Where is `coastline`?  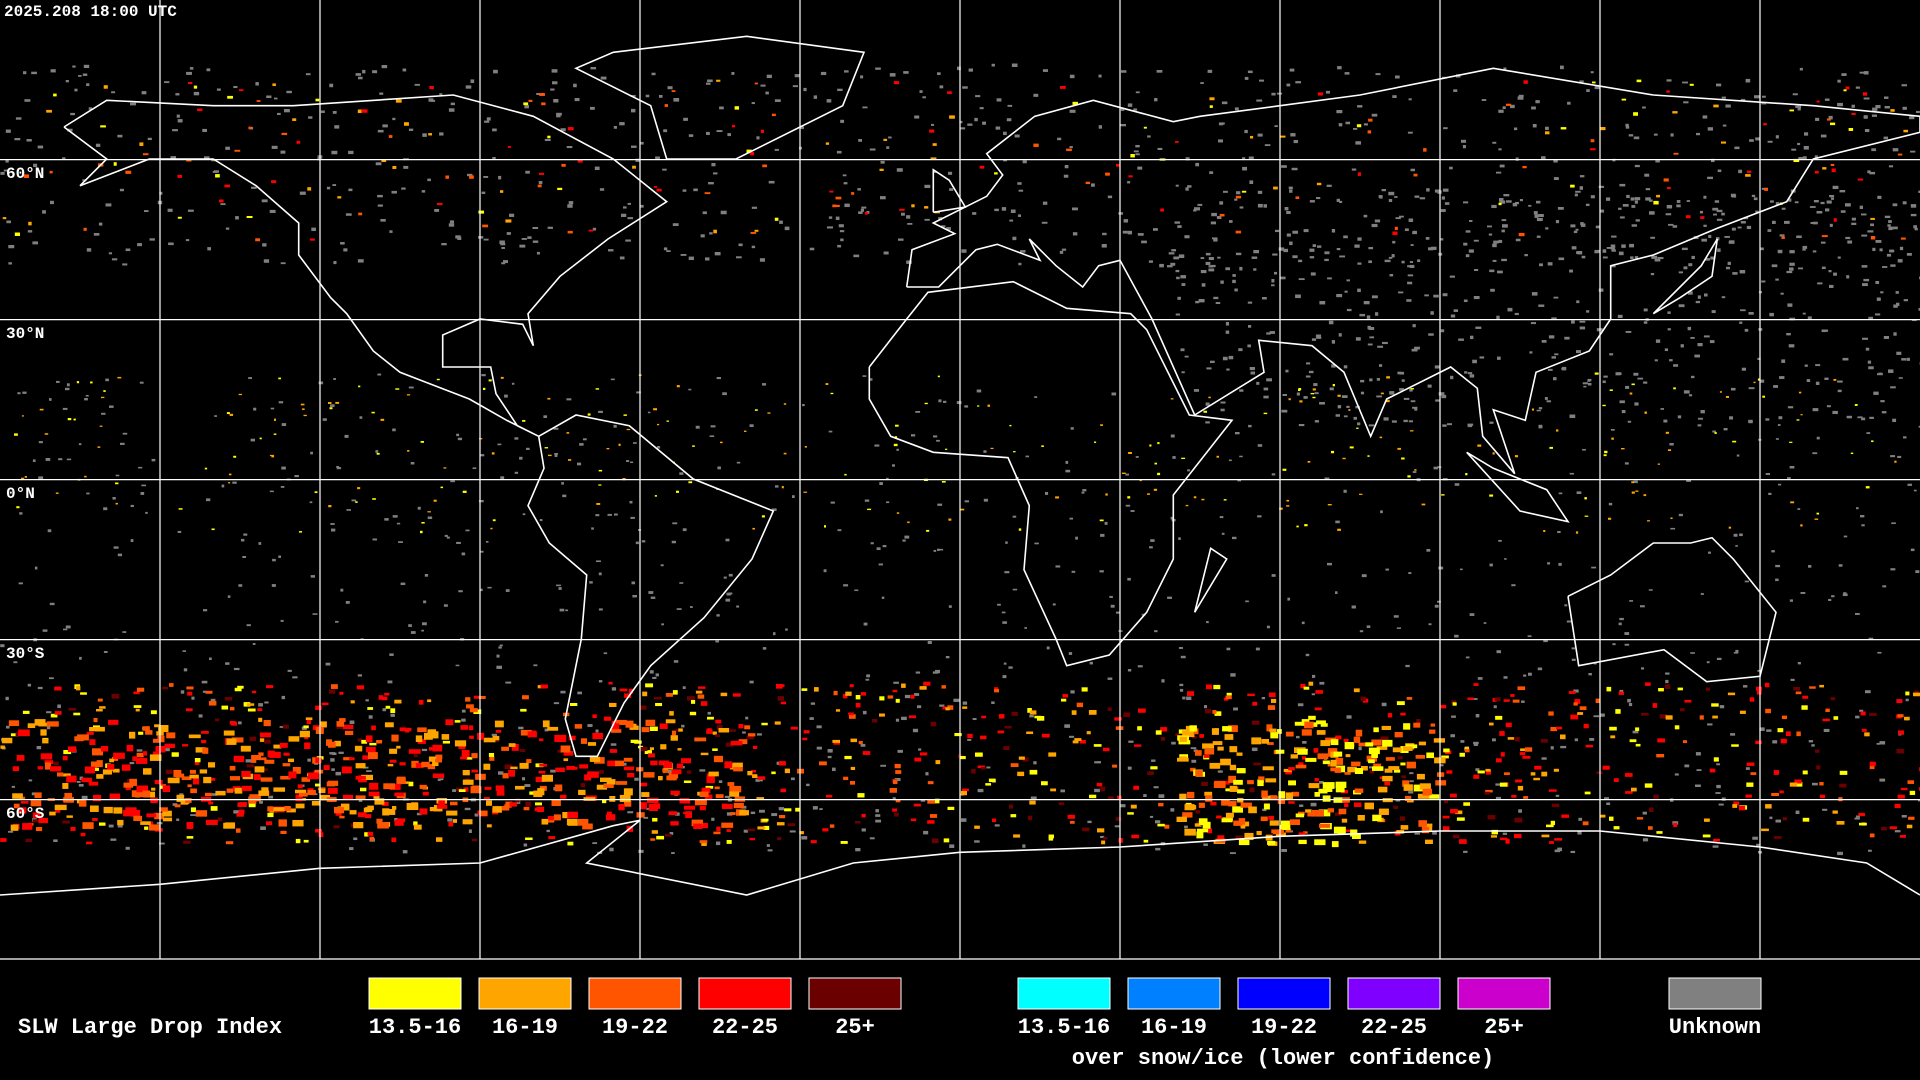
coastline is located at coordinates (651, 586).